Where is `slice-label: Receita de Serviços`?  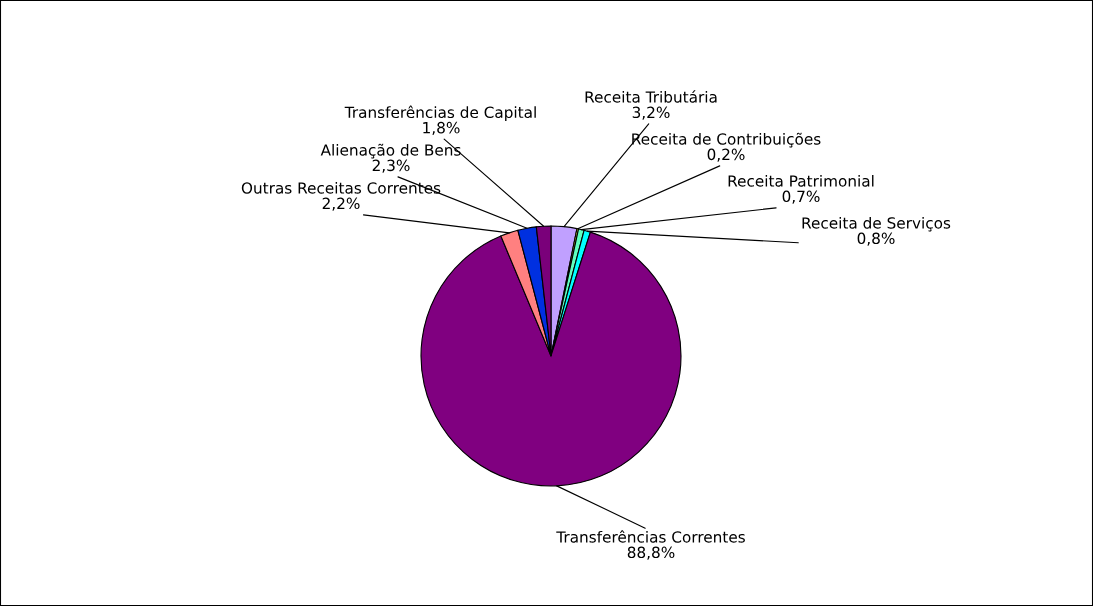 slice-label: Receita de Serviços is located at coordinates (876, 224).